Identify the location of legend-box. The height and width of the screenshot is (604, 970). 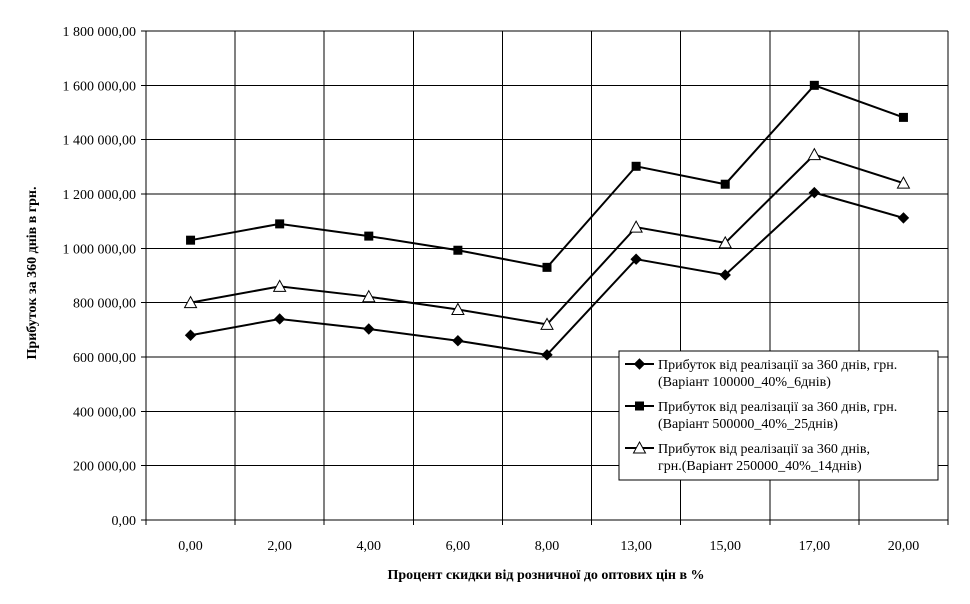
(778, 415).